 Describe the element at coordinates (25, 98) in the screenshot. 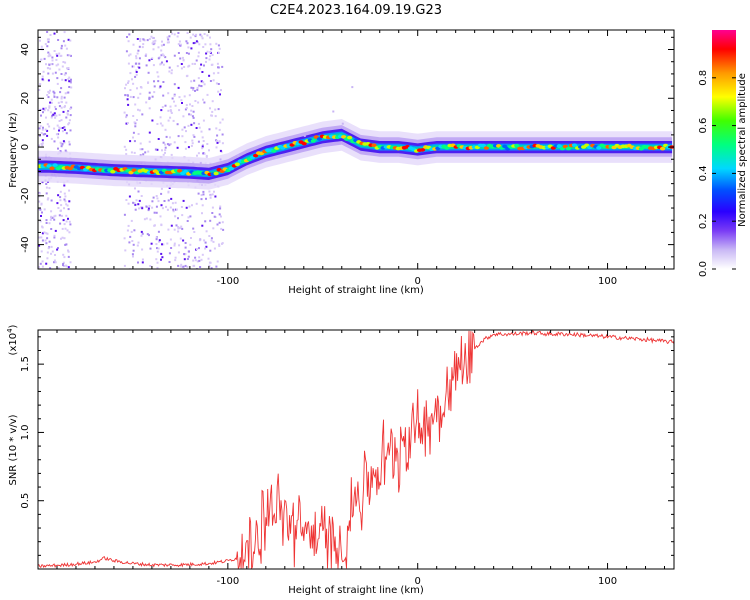

I see `y-tick-label: 20` at that location.